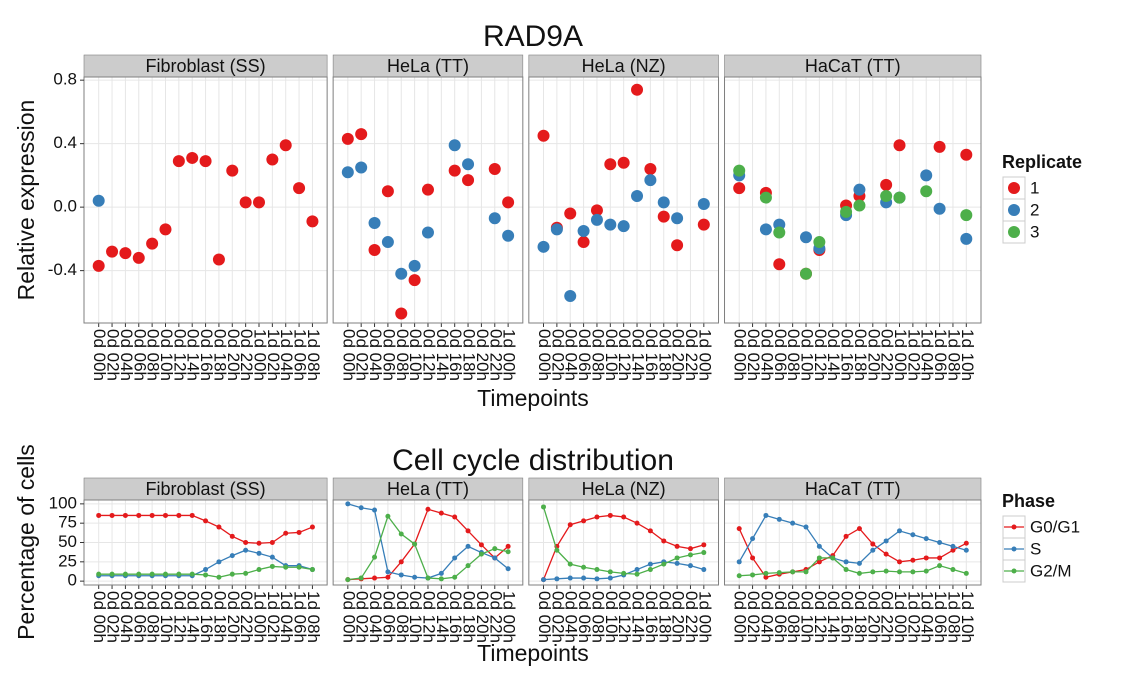 The image size is (1130, 678). Describe the element at coordinates (72, 580) in the screenshot. I see `y-tick-label: 0` at that location.